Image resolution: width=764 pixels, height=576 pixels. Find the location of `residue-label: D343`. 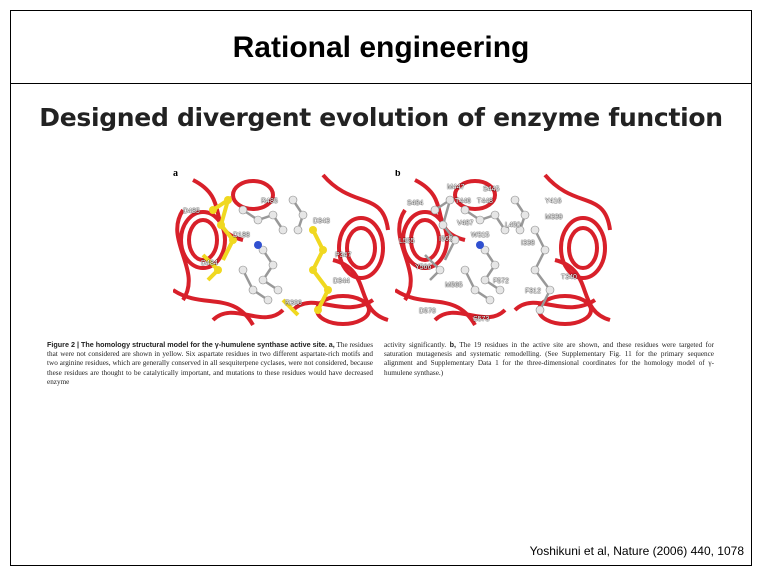

residue-label: D343 is located at coordinates (321, 221).